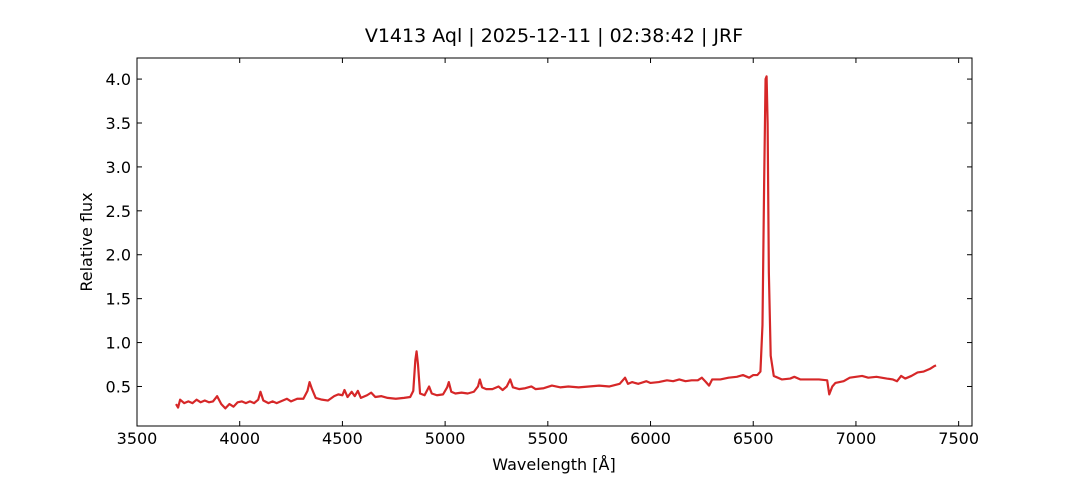 The image size is (1080, 484). I want to click on y-tick-label: 3.5, so click(118, 123).